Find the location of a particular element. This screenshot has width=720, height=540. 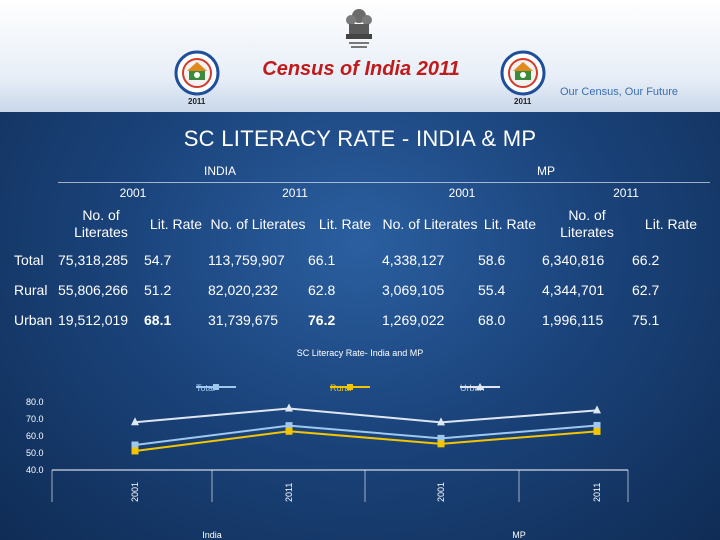

y-tick-label: 60.0 is located at coordinates (35, 436).